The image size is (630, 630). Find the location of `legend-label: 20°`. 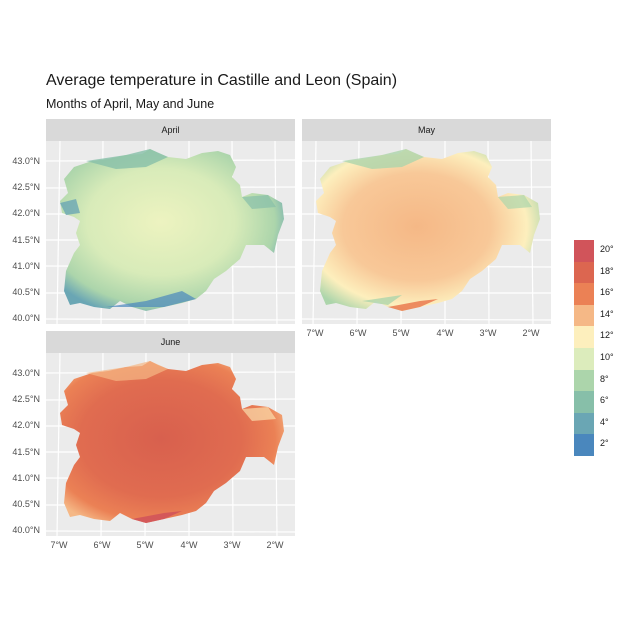

legend-label: 20° is located at coordinates (607, 249).